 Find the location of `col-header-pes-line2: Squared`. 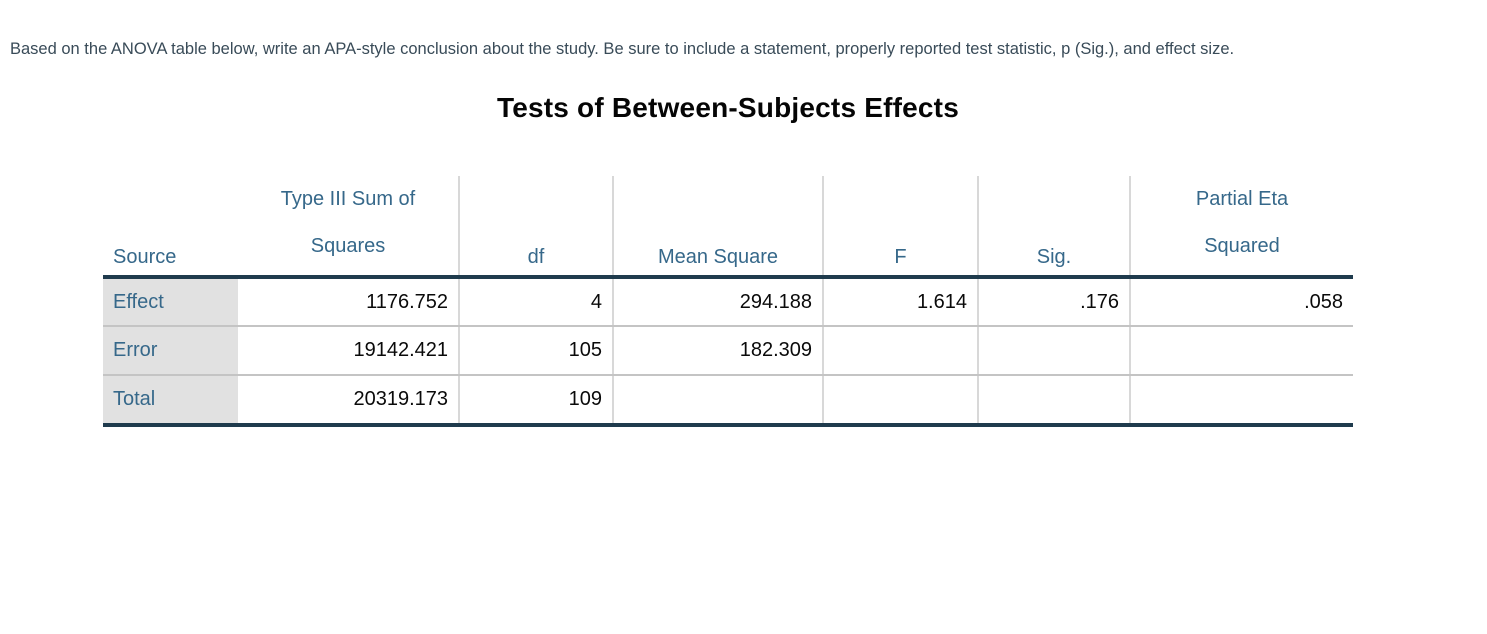

col-header-pes-line2: Squared is located at coordinates (1242, 246).